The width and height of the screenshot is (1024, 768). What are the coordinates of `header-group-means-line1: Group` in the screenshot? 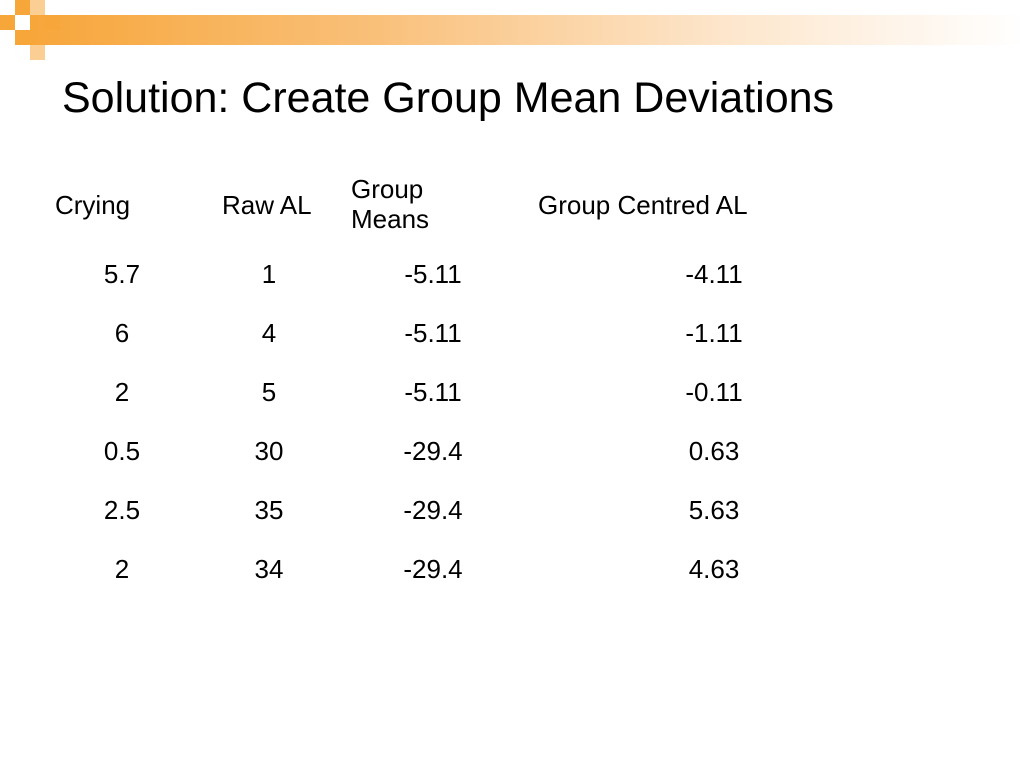 It's located at (387, 189).